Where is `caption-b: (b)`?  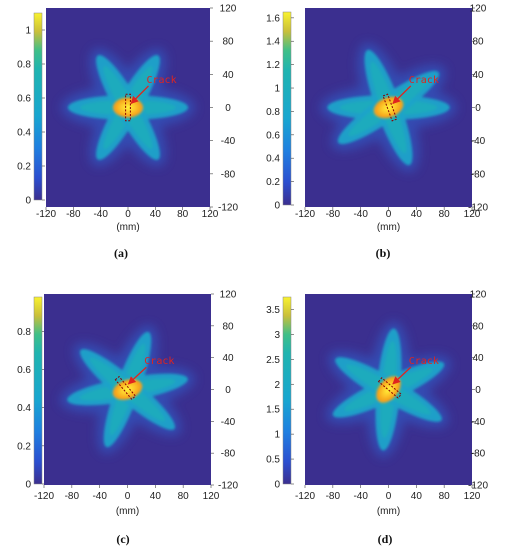
caption-b: (b) is located at coordinates (383, 253).